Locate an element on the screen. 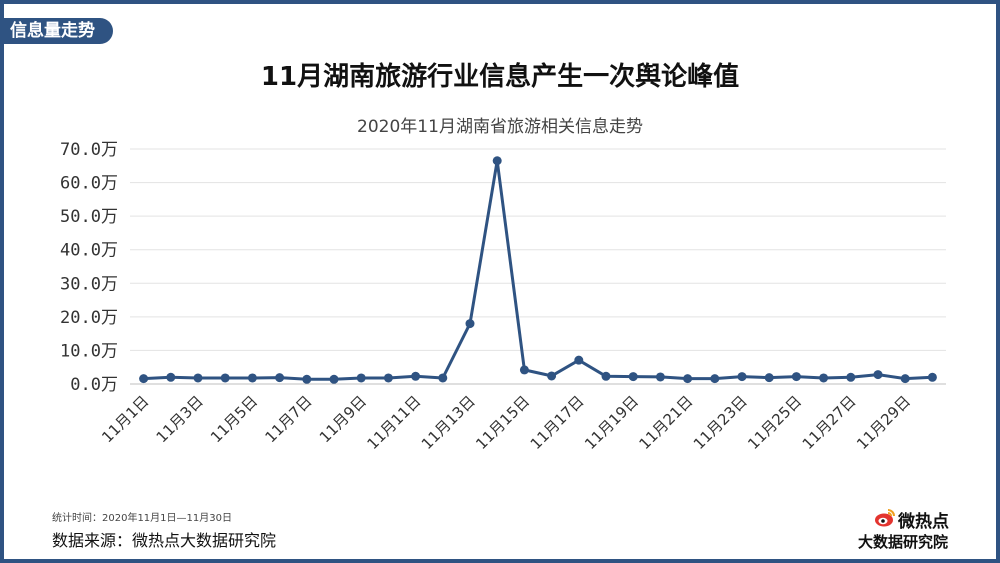 Image resolution: width=1000 pixels, height=563 pixels. x-tick-label: 11月9日 is located at coordinates (343, 419).